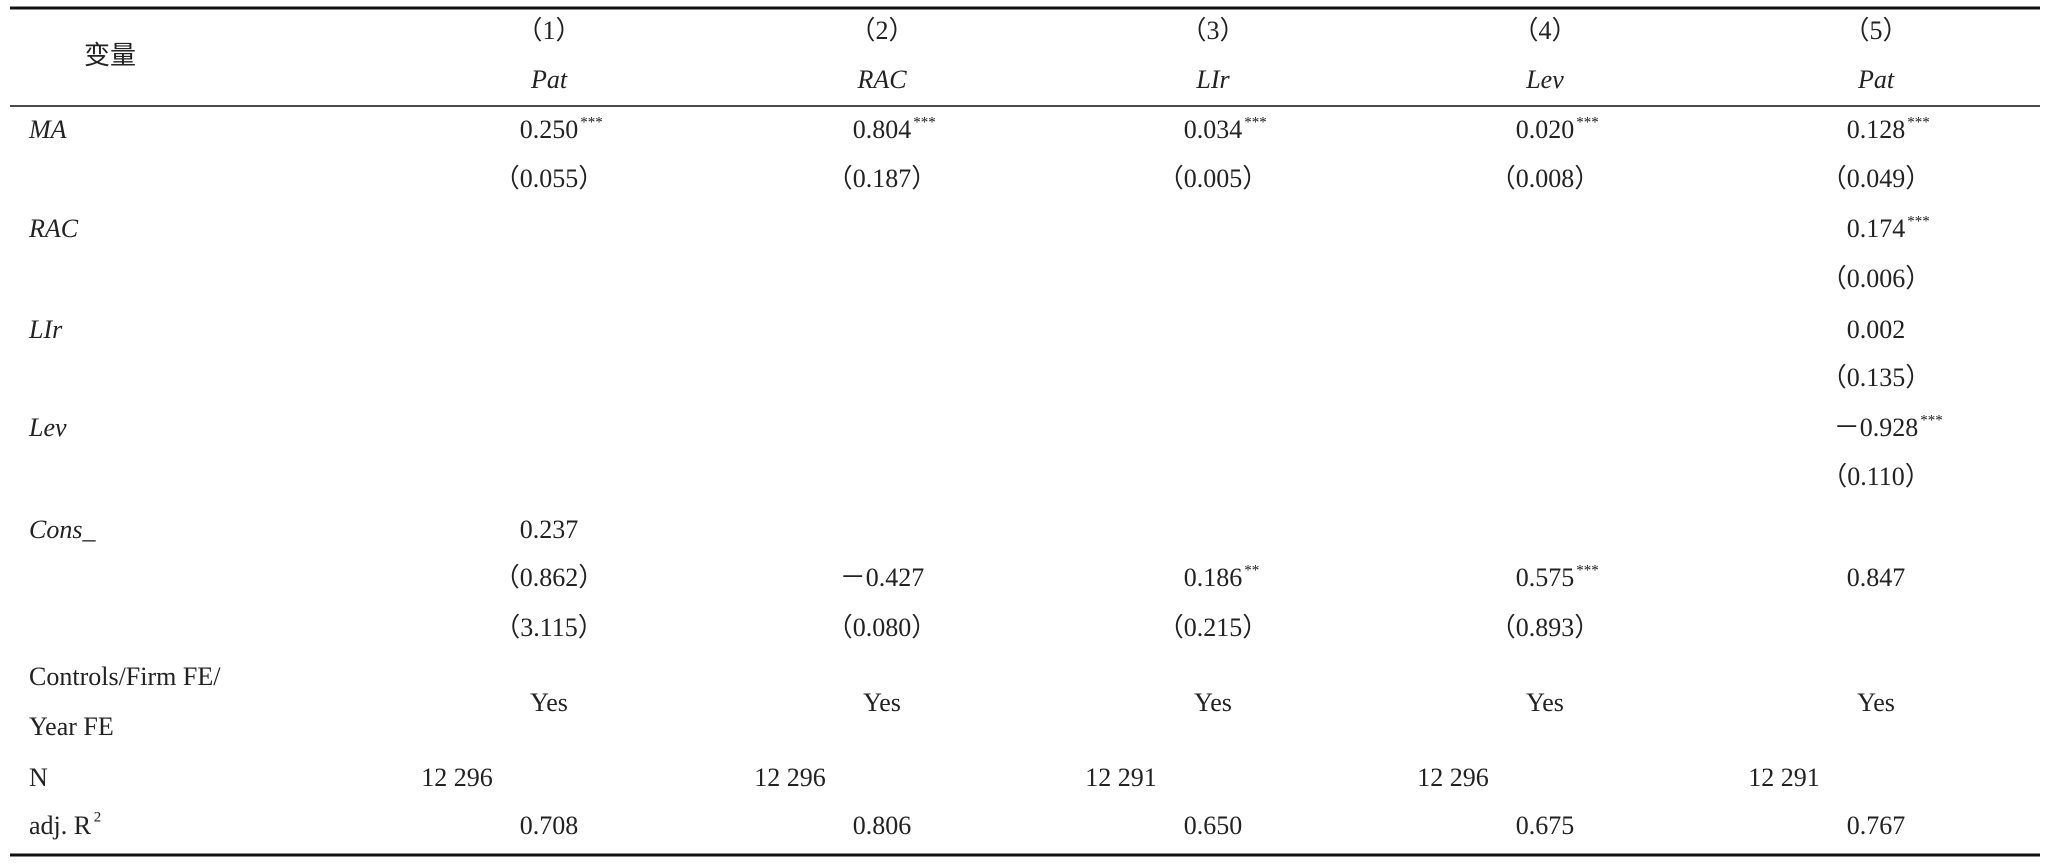 Image resolution: width=2048 pixels, height=864 pixels. Describe the element at coordinates (1213, 178) in the screenshot. I see `cell-value: （0.005）` at that location.